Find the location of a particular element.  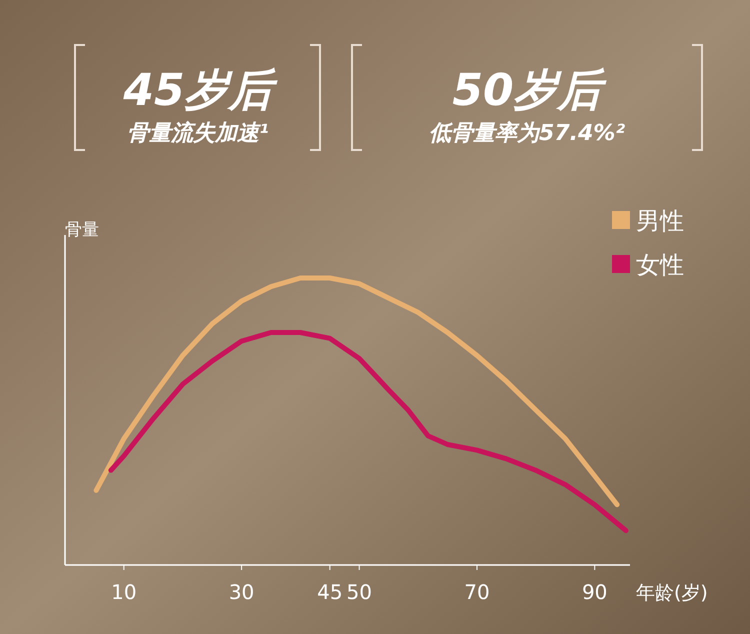

x-axis-title: 年龄(岁) is located at coordinates (672, 593).